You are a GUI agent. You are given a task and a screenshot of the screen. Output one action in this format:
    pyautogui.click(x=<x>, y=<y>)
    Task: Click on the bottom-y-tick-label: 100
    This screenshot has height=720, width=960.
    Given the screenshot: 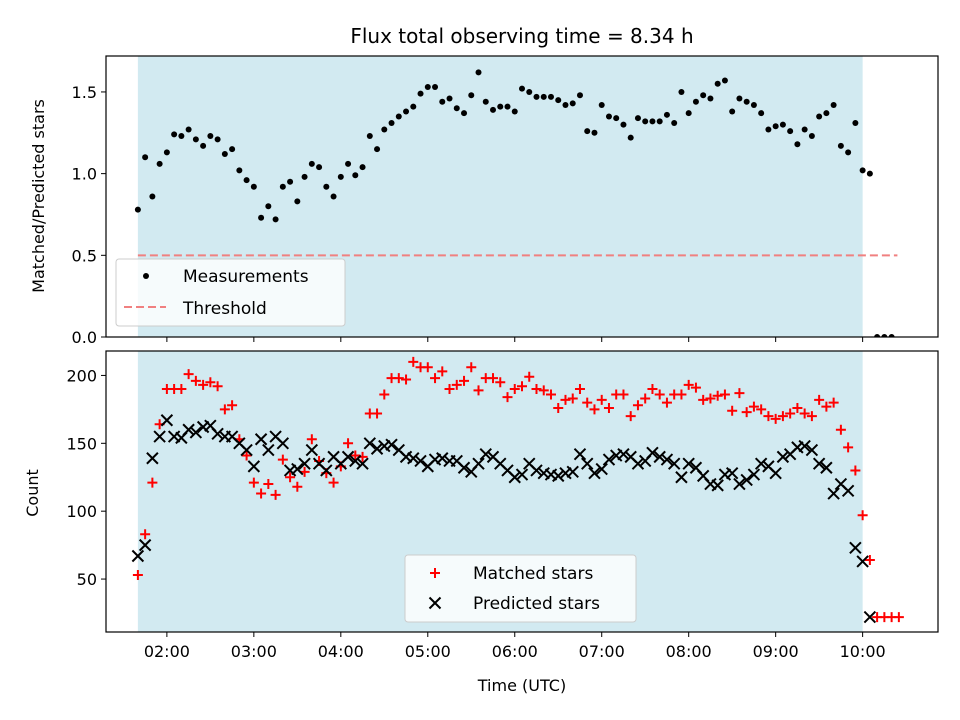 What is the action you would take?
    pyautogui.click(x=81, y=511)
    